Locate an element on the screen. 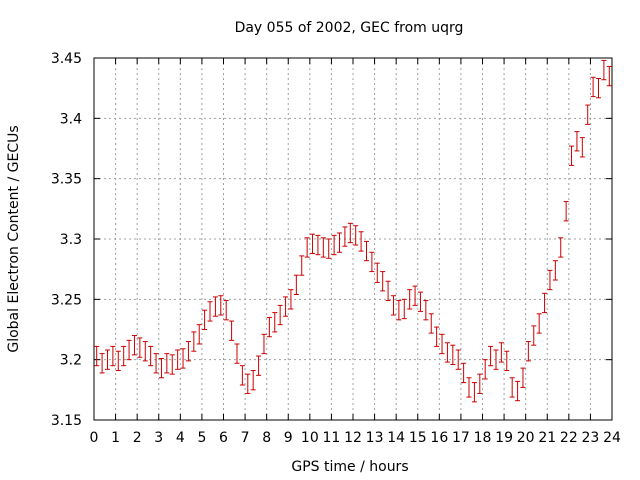  x-tick-label: 13 is located at coordinates (375, 438).